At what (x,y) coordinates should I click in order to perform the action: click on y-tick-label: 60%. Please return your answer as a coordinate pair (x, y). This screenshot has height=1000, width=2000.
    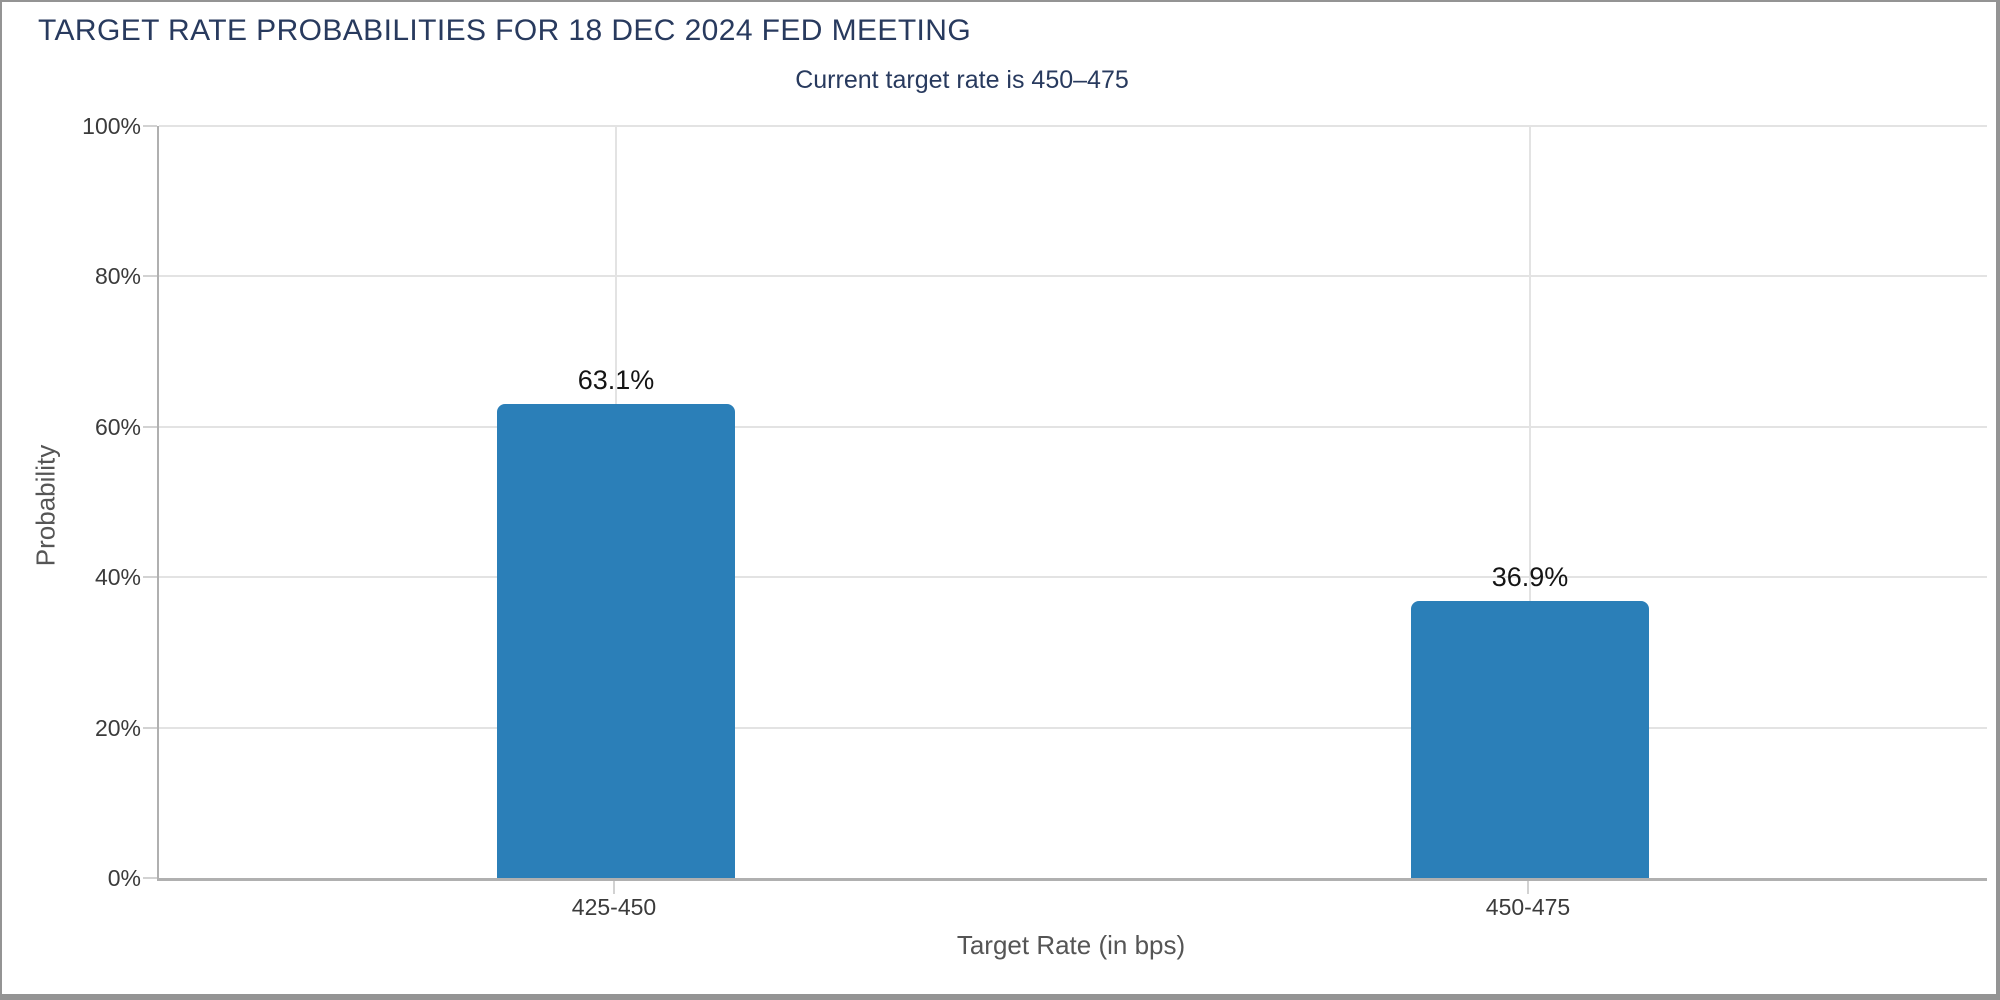
    Looking at the image, I should click on (117, 426).